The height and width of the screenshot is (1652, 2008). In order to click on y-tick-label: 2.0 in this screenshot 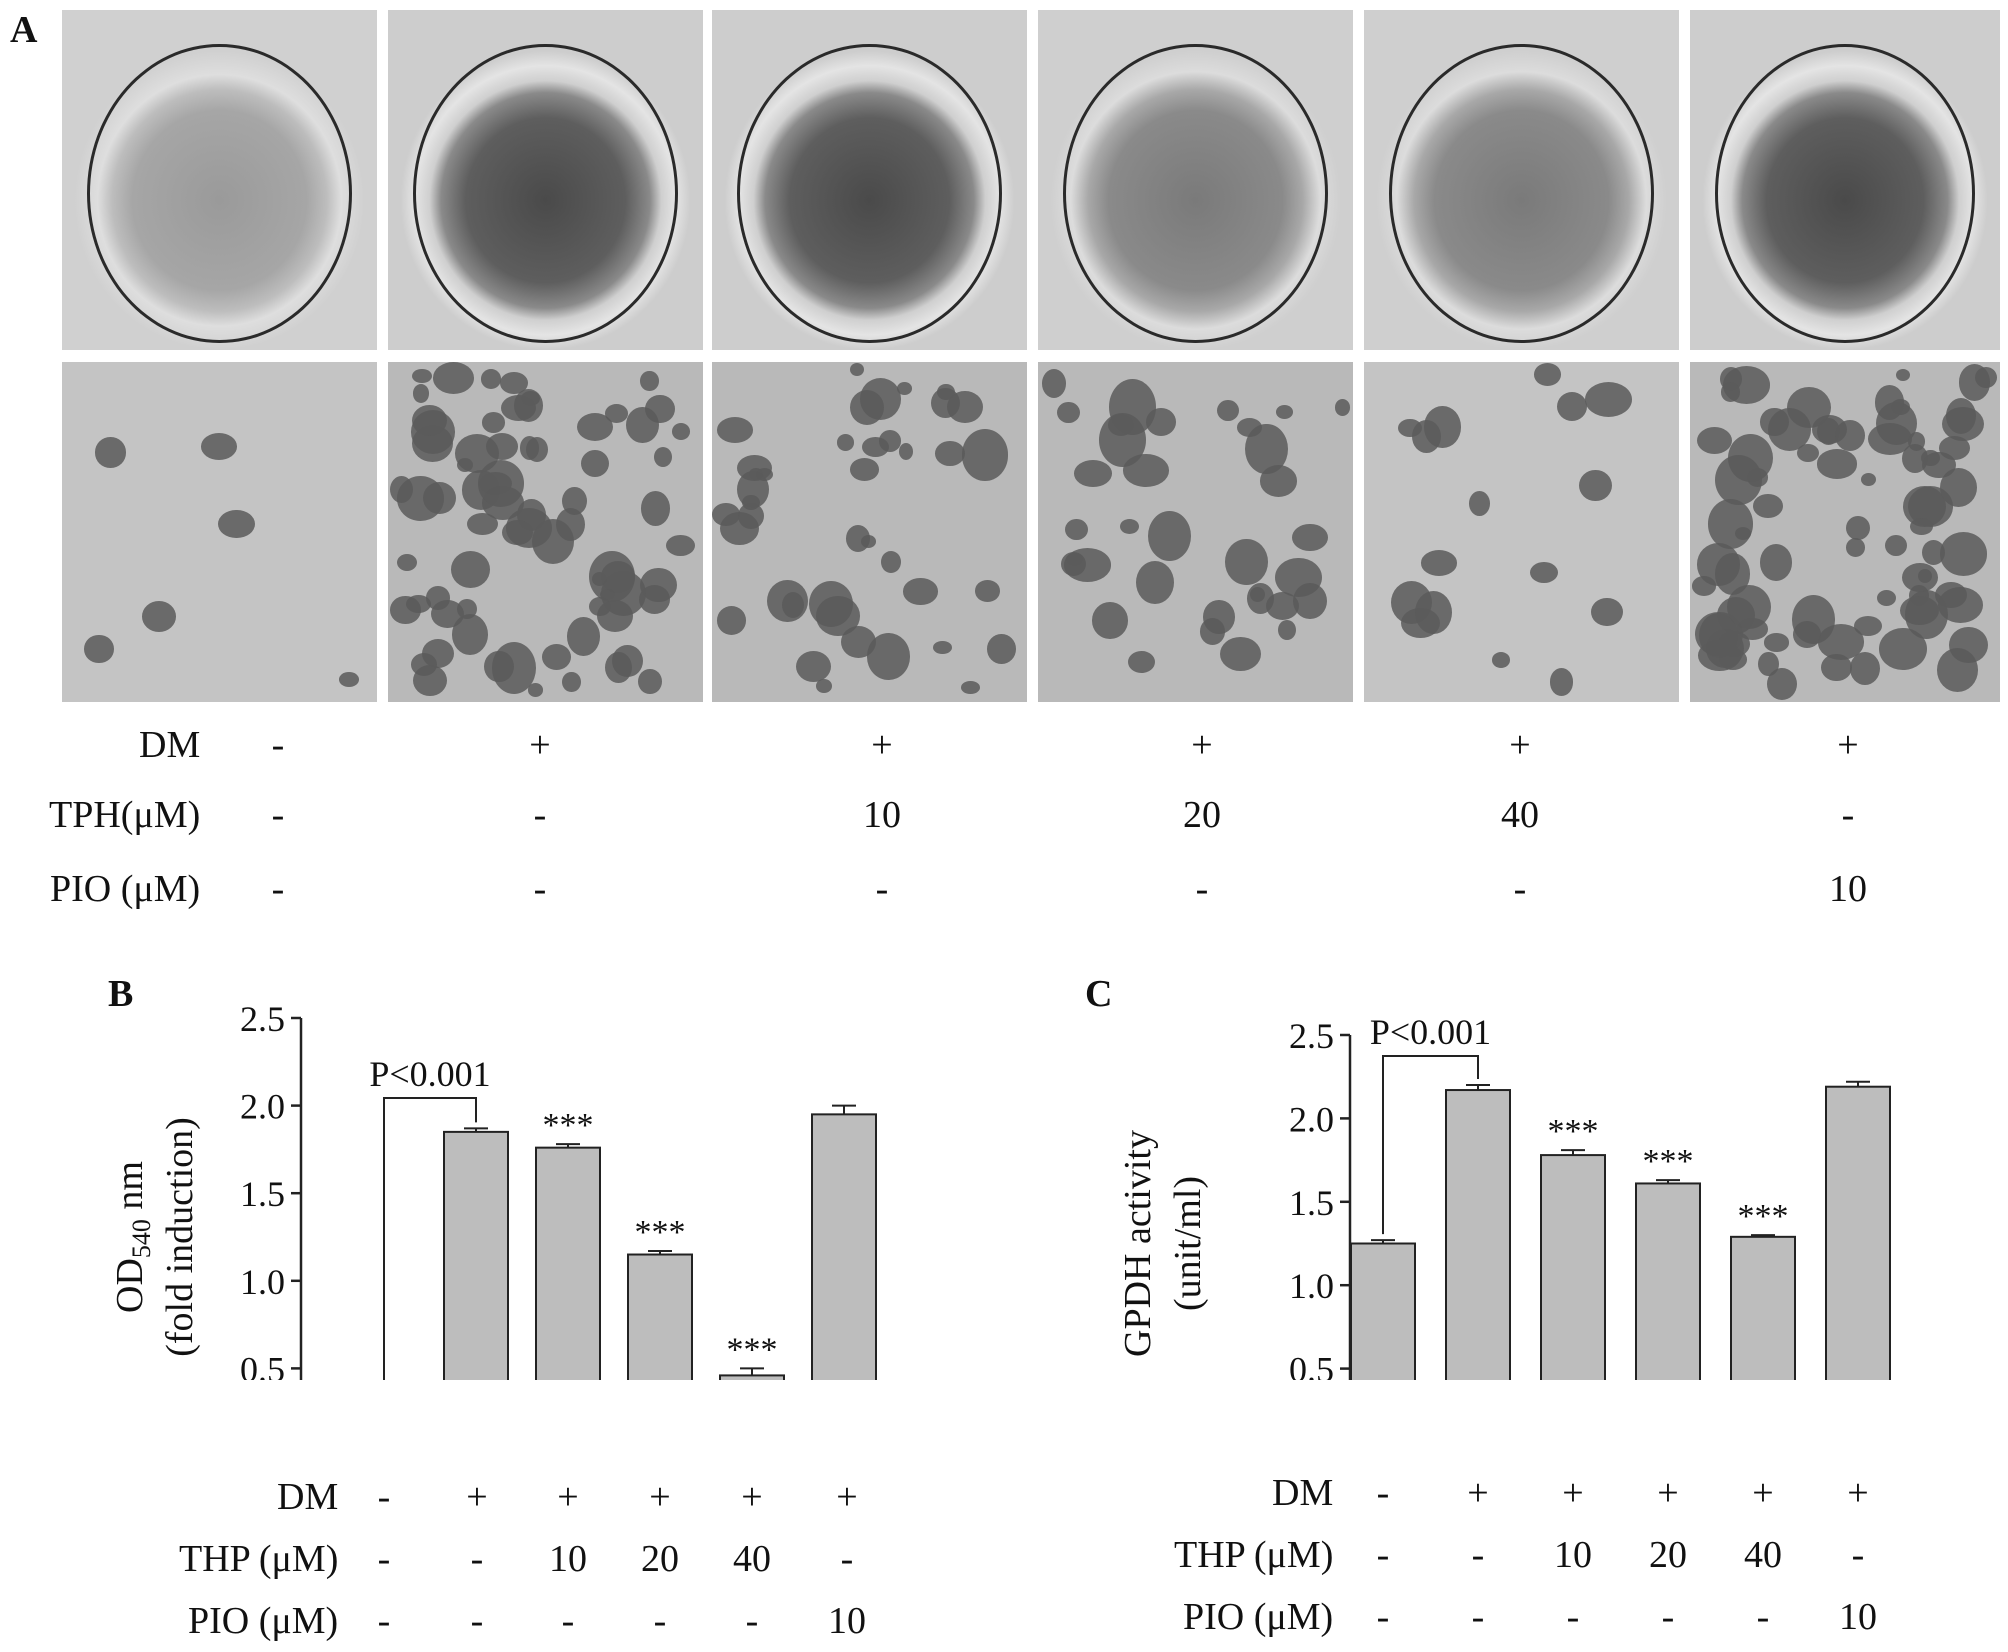, I will do `click(262, 1107)`.